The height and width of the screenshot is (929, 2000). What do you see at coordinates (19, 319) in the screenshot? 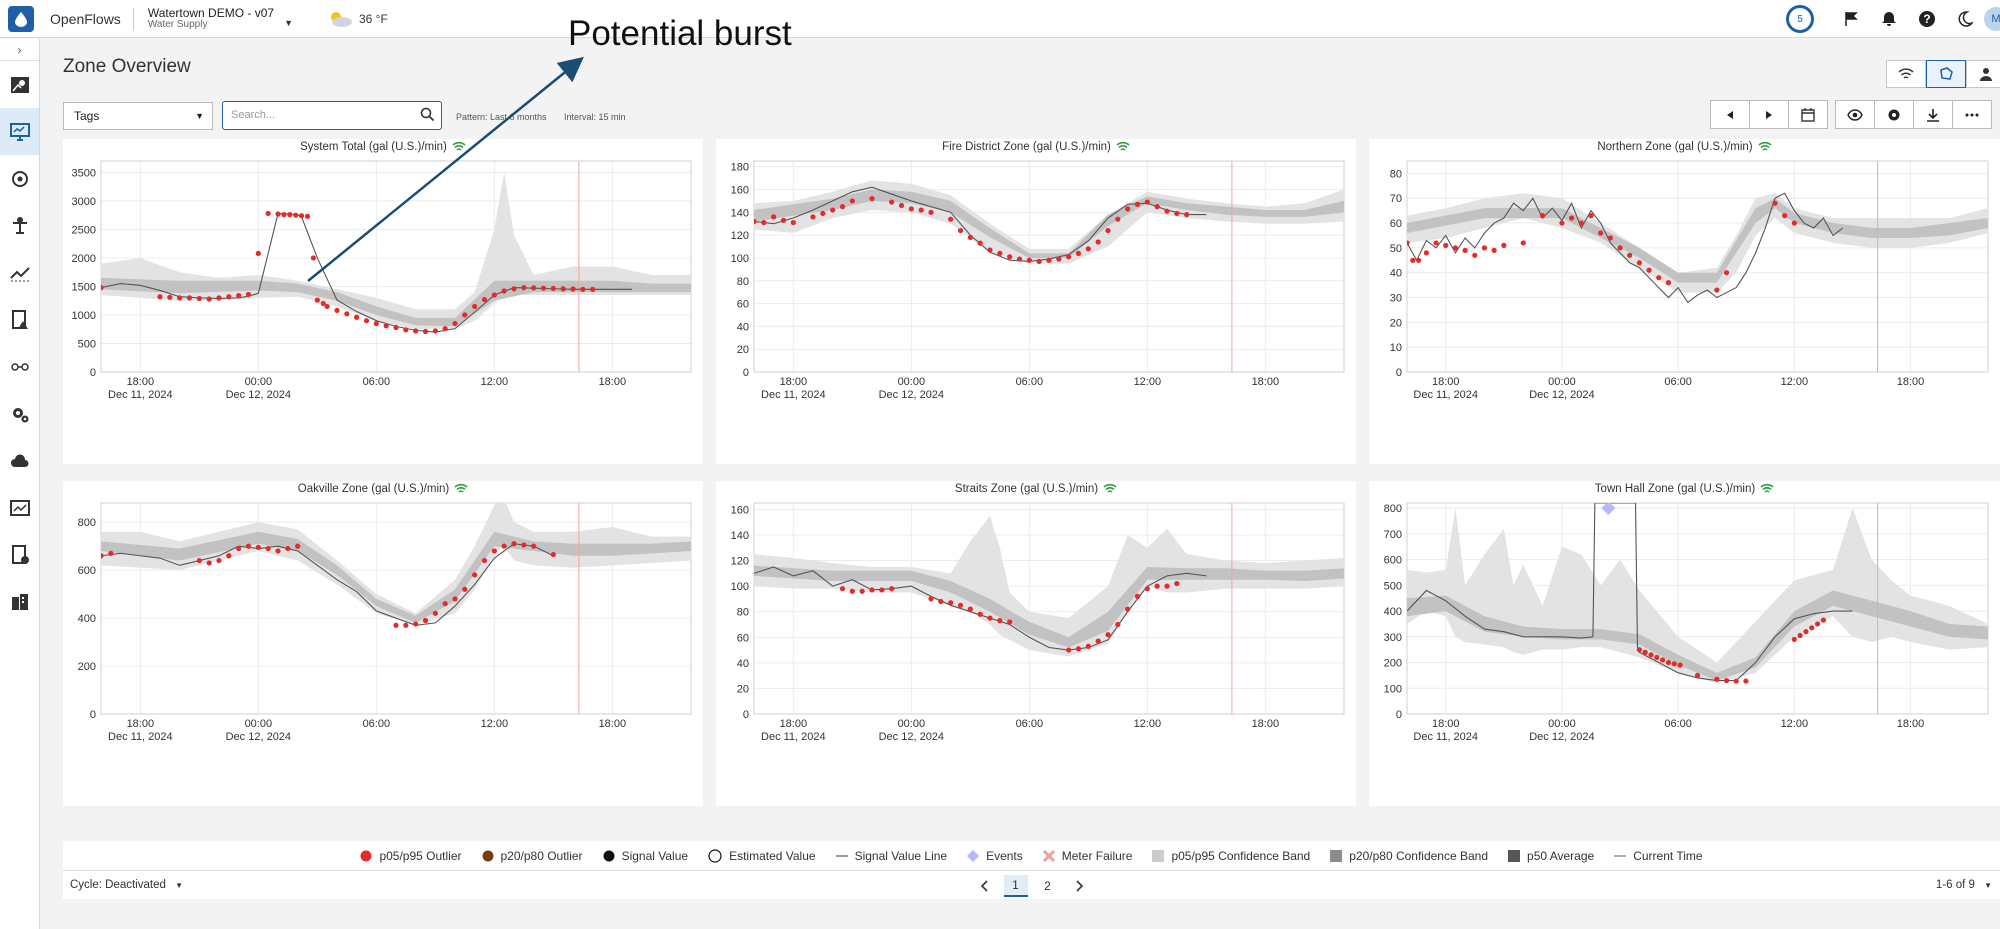
I see `sidebar-item-alerts` at bounding box center [19, 319].